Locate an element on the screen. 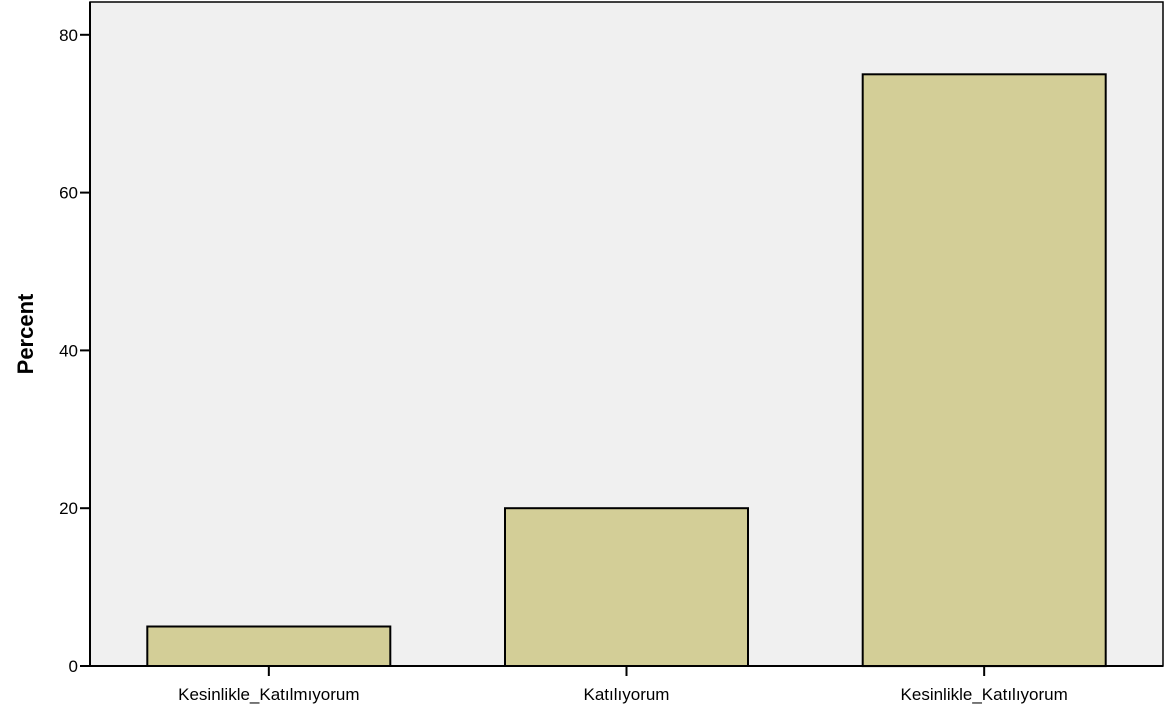 Image resolution: width=1166 pixels, height=718 pixels. x-category-label: Kesinlikle_Katılıyorum is located at coordinates (984, 694).